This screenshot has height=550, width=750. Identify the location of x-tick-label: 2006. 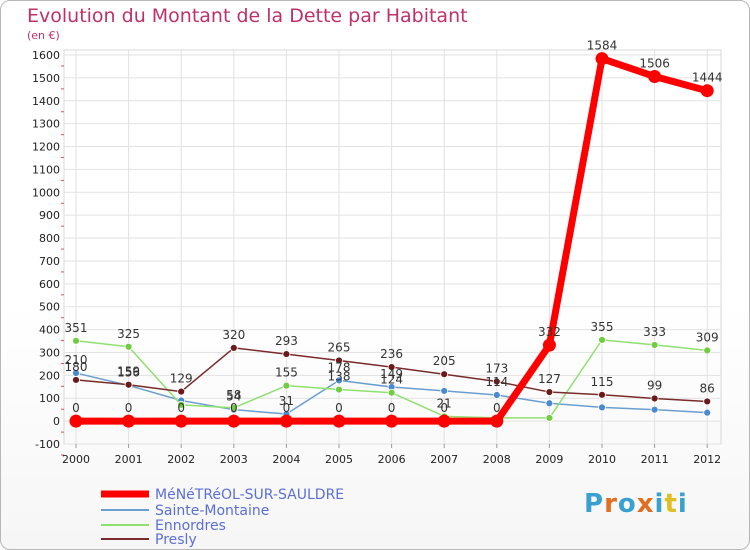
(392, 459).